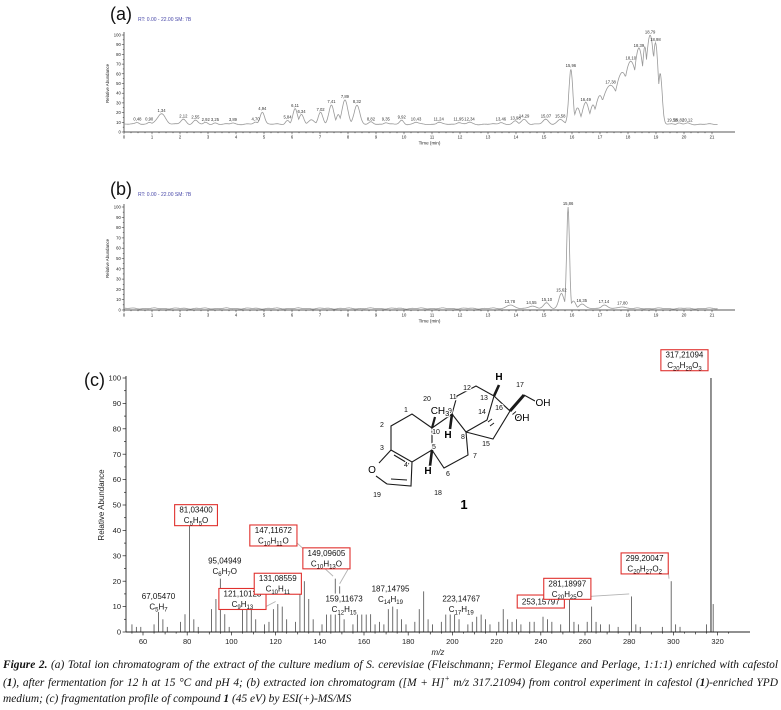 The width and height of the screenshot is (781, 710). I want to click on peak-label: 8,82, so click(371, 119).